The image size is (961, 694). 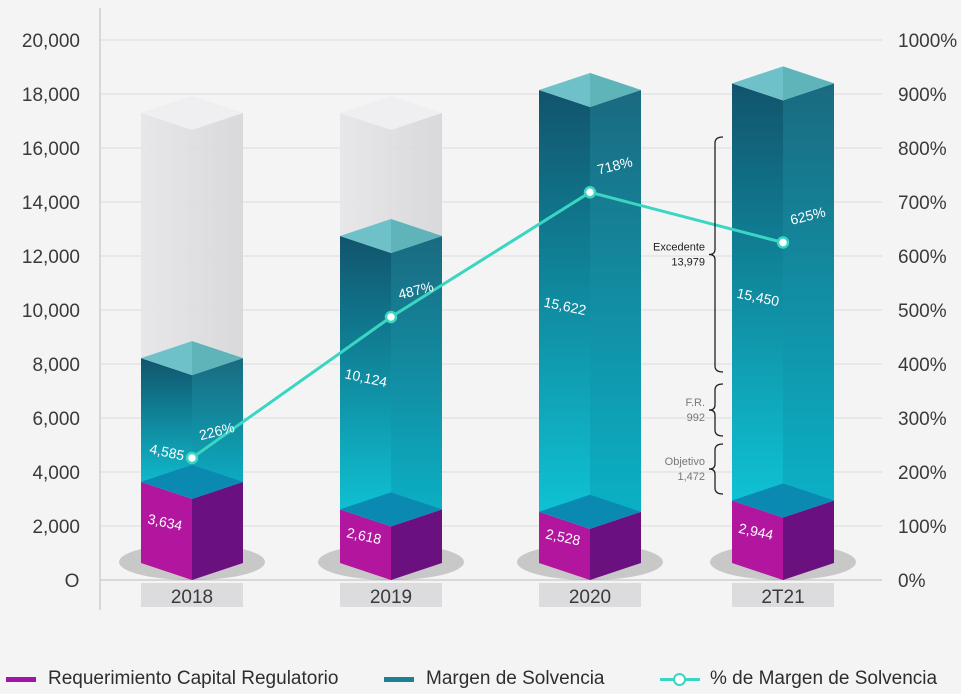 I want to click on y-left-tick: 12,000, so click(x=51, y=257).